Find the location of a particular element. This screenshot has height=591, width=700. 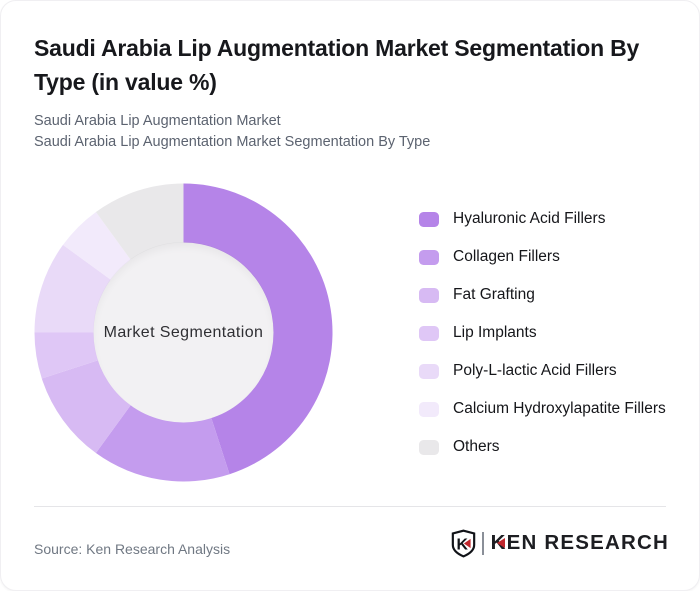

ken-research-logo: K KEN RESEARCH is located at coordinates (560, 543).